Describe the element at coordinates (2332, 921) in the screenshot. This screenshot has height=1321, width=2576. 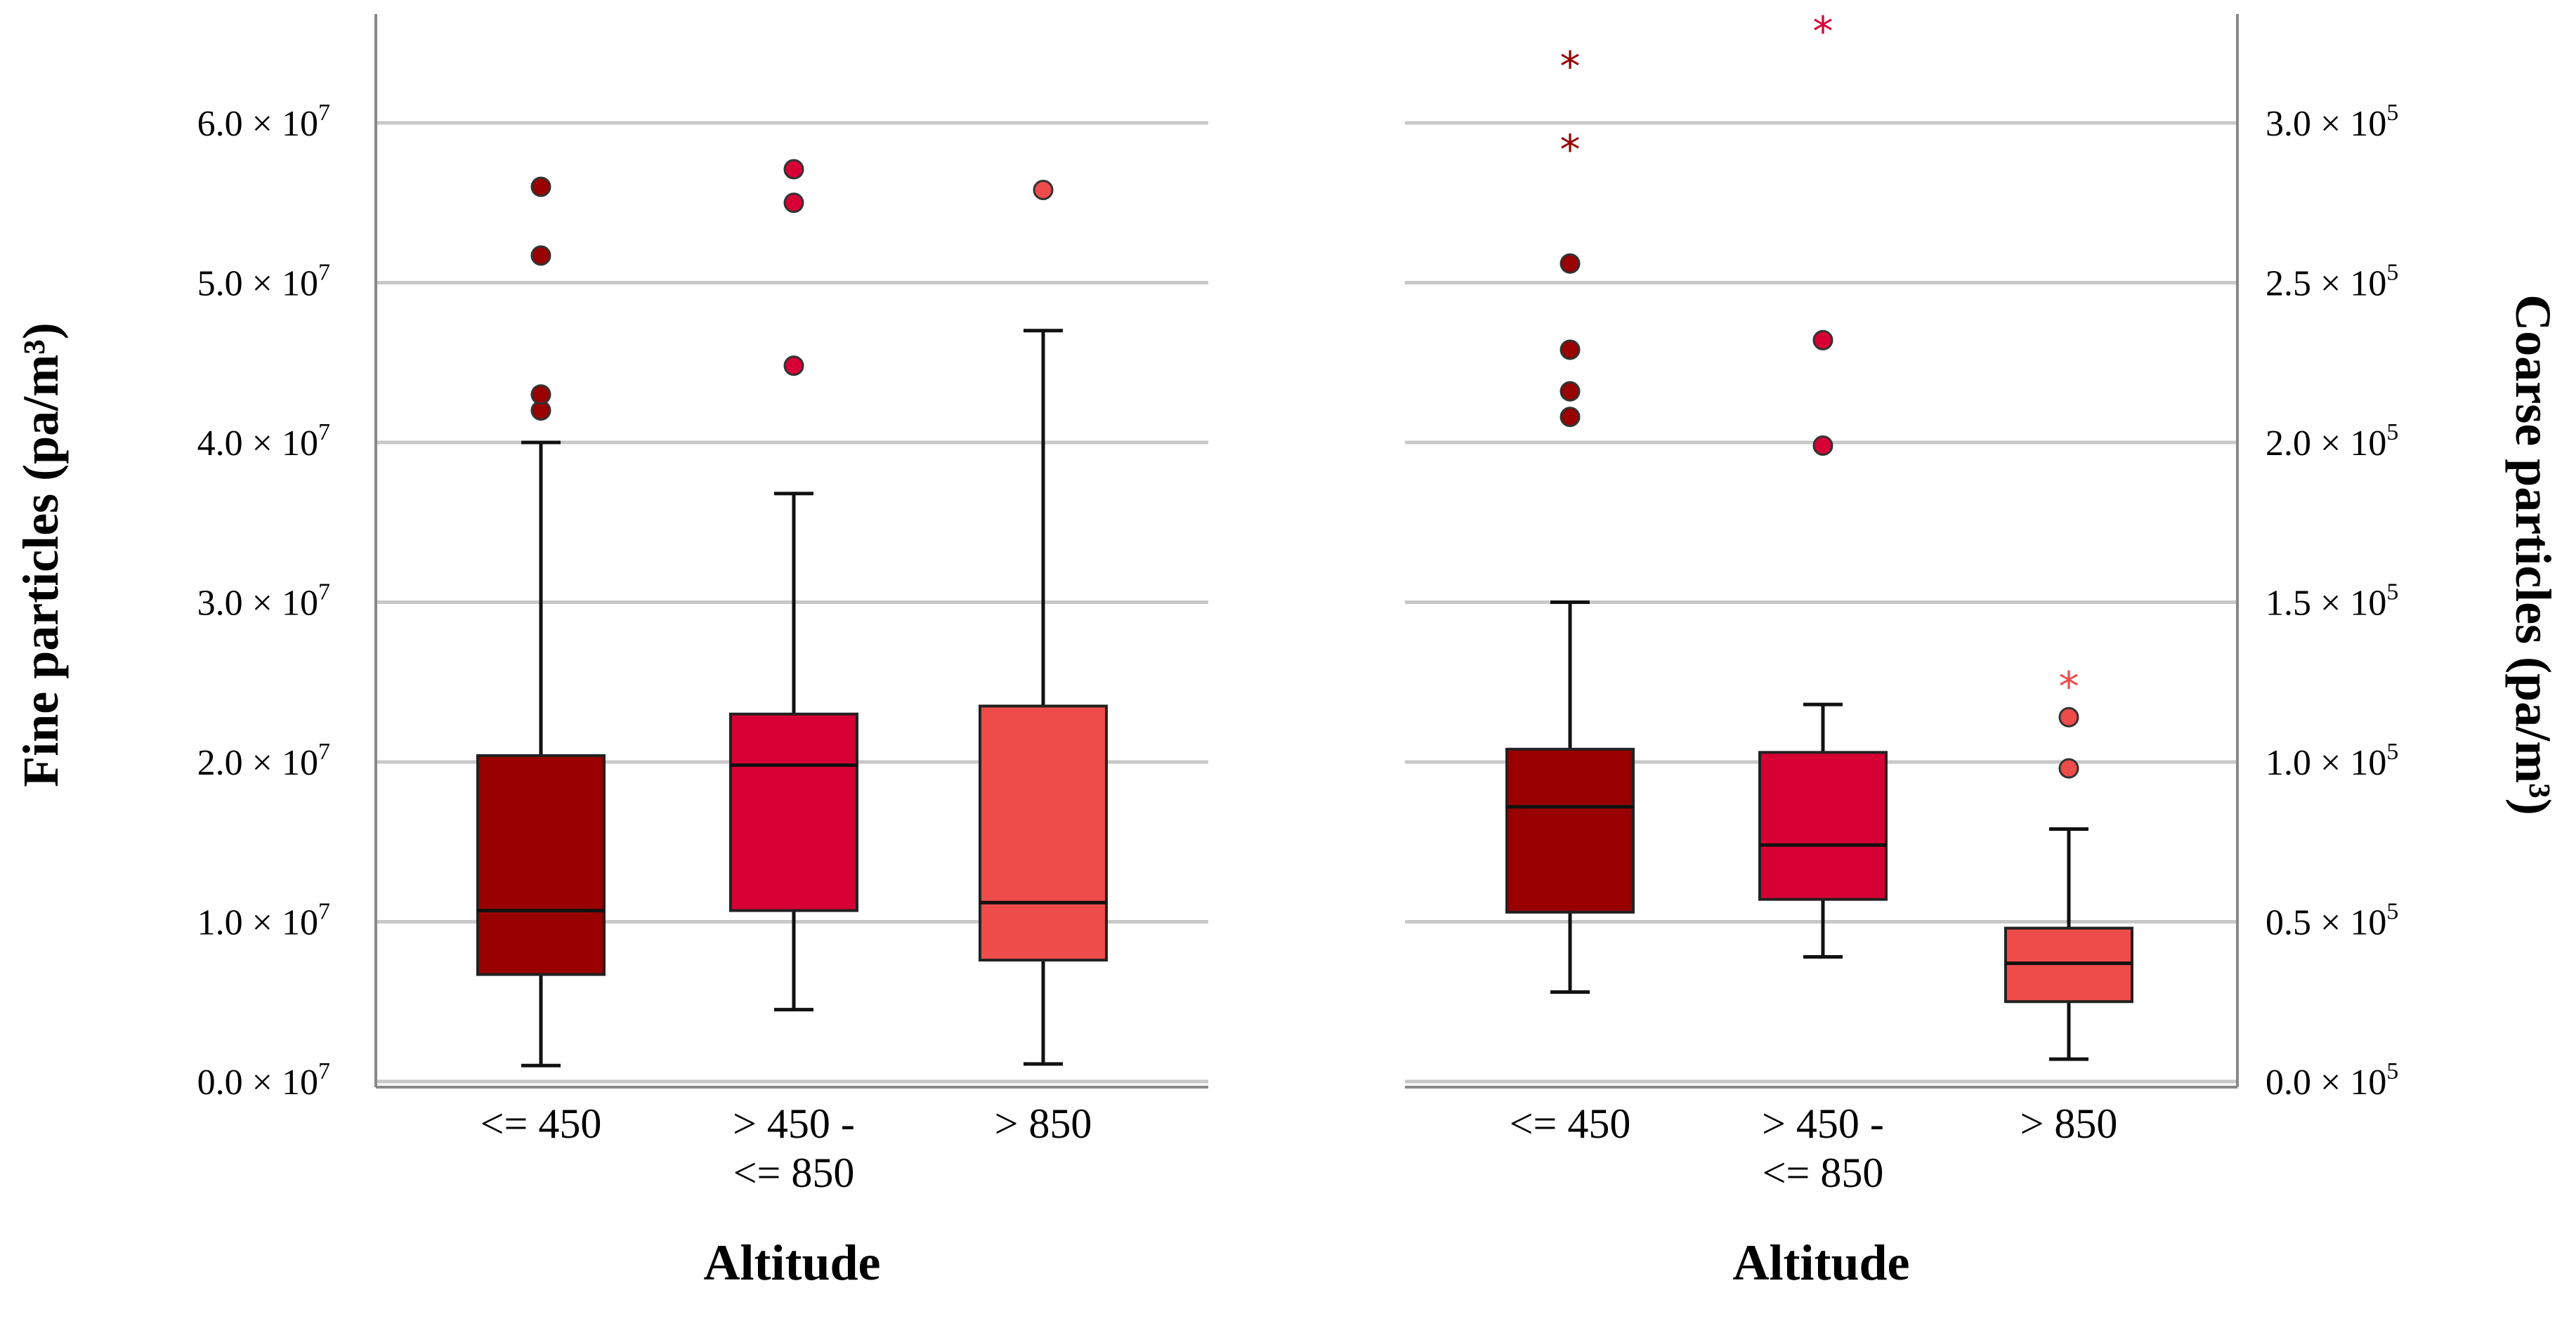
I see `y-tick-label-2-1: 0.5 × 10⁵` at that location.